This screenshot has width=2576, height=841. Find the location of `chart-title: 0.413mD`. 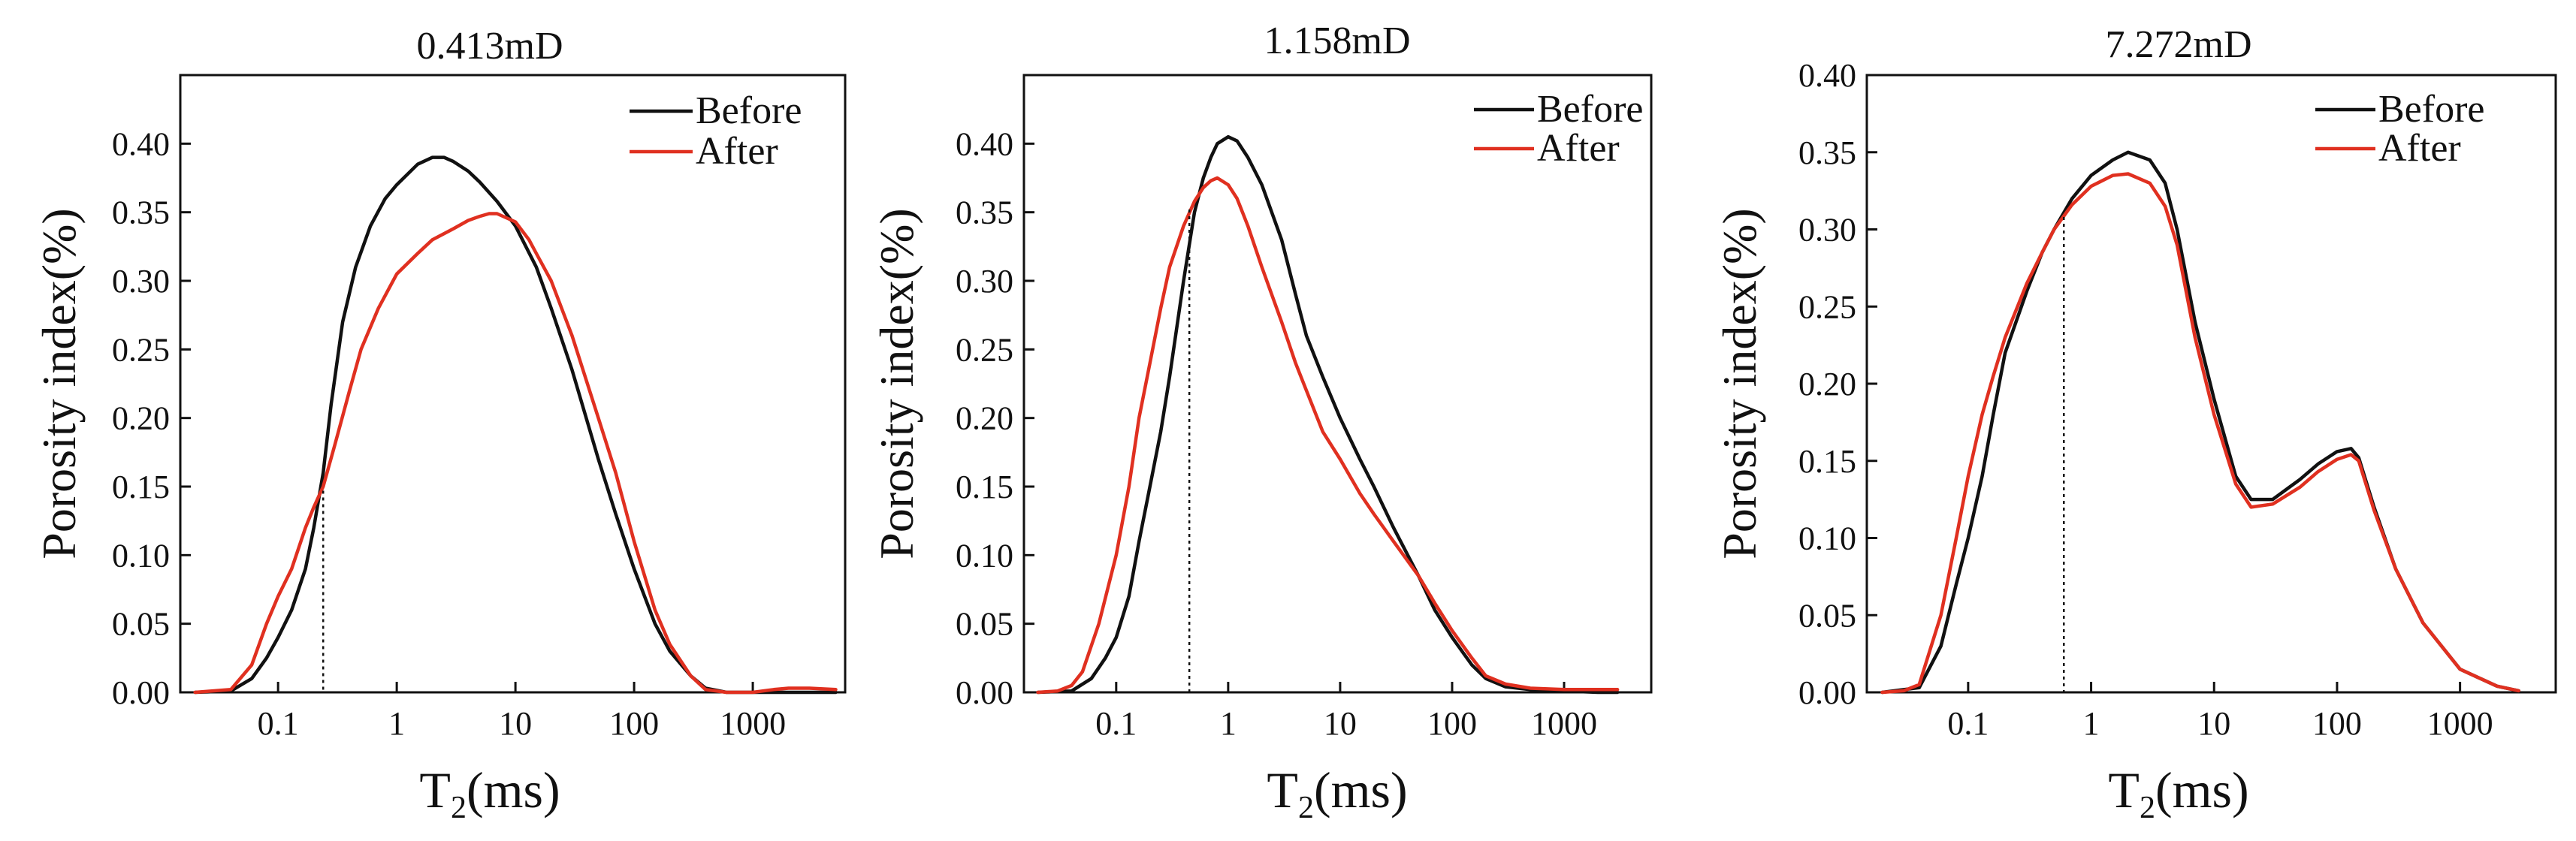

chart-title: 0.413mD is located at coordinates (490, 46).